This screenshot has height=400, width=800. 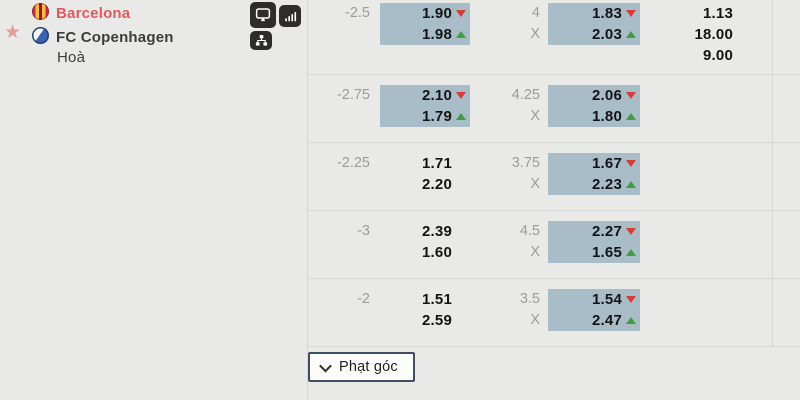 What do you see at coordinates (607, 13) in the screenshot?
I see `odds-value: 1.83` at bounding box center [607, 13].